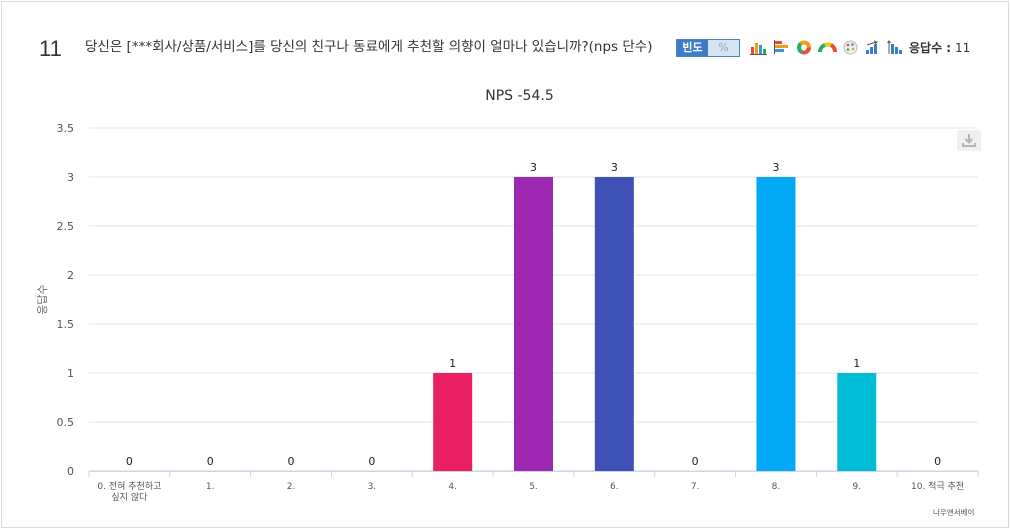  Describe the element at coordinates (452, 487) in the screenshot. I see `x-tick-label: 4.` at that location.